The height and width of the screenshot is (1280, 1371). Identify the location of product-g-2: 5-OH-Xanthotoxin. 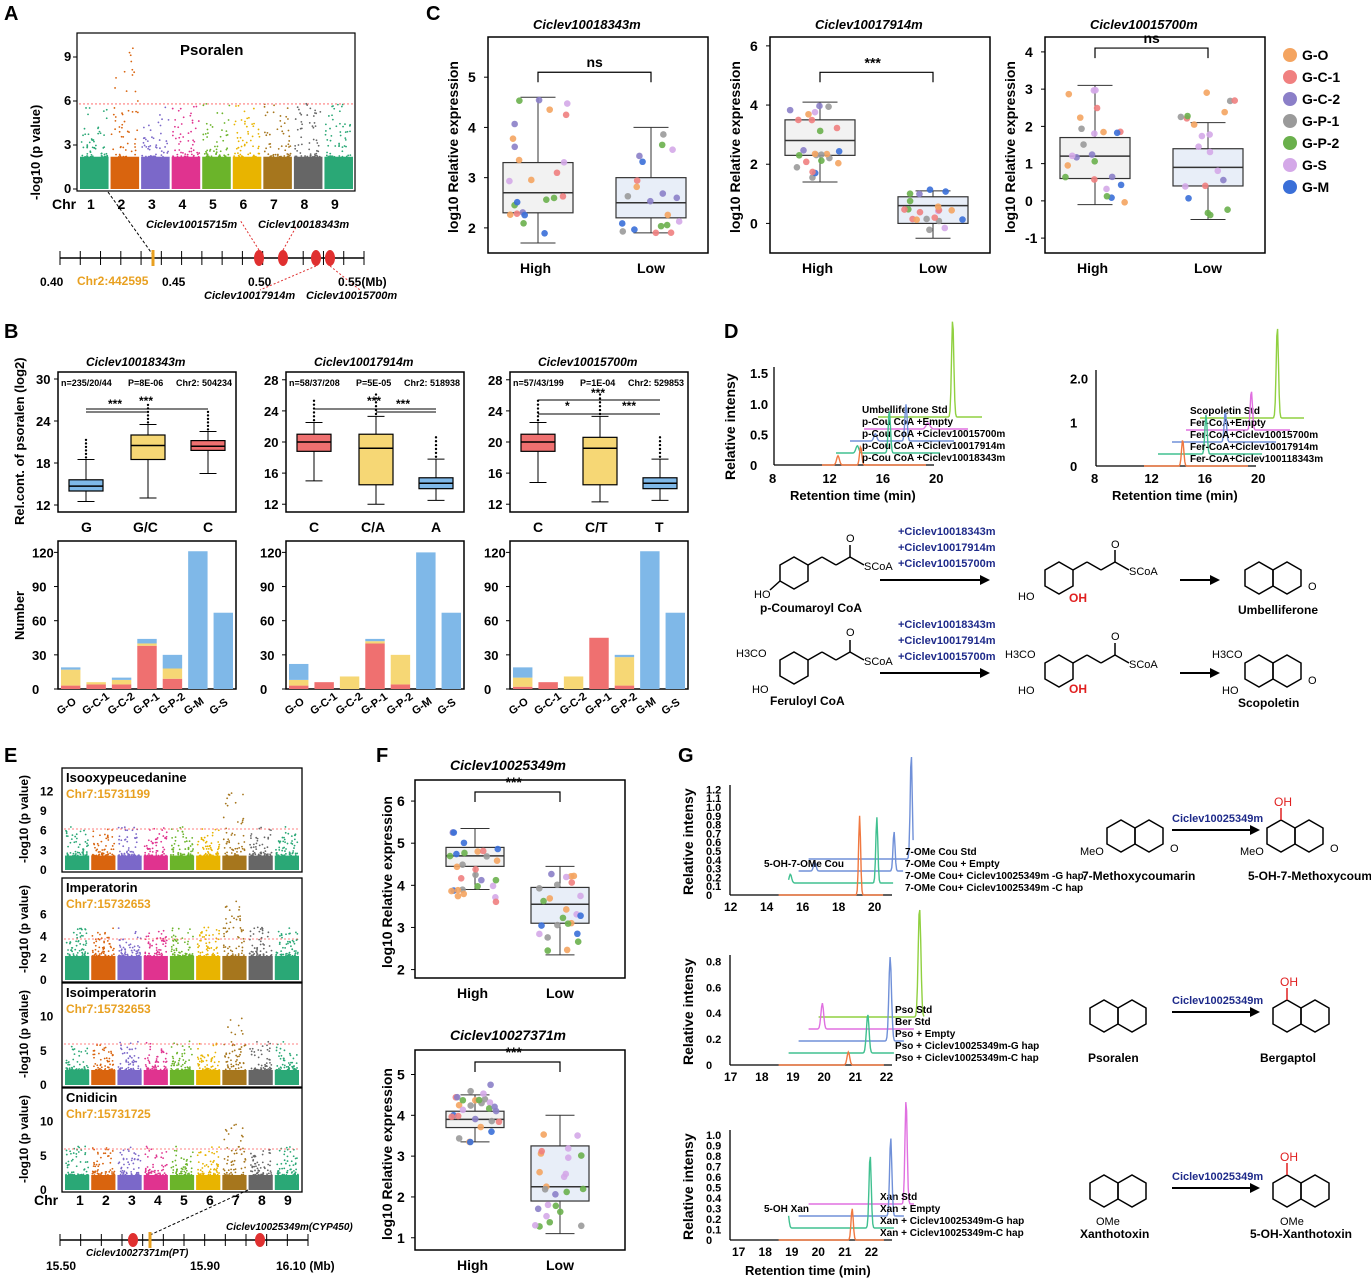
(1301, 1234).